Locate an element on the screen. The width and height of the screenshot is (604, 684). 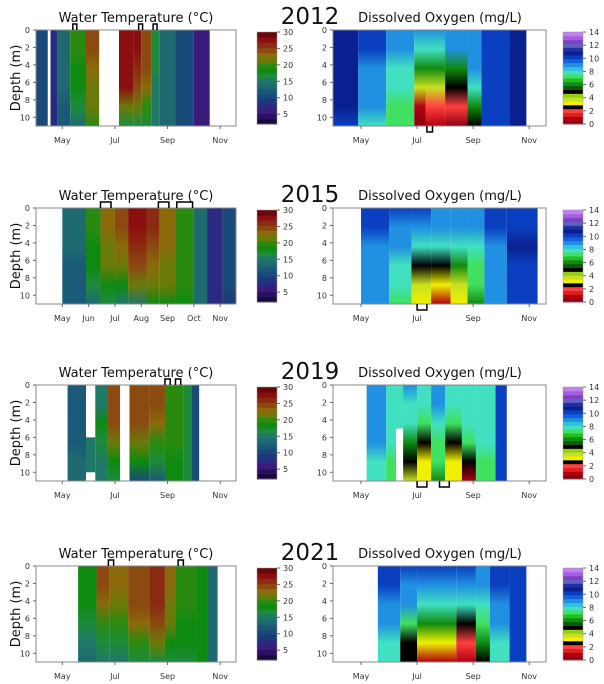
temperature-panel-2012: 0 2 4 6 8 10 May Jul Sep Nov 5 10 15 20 25 30 is located at coordinates (156, 84).